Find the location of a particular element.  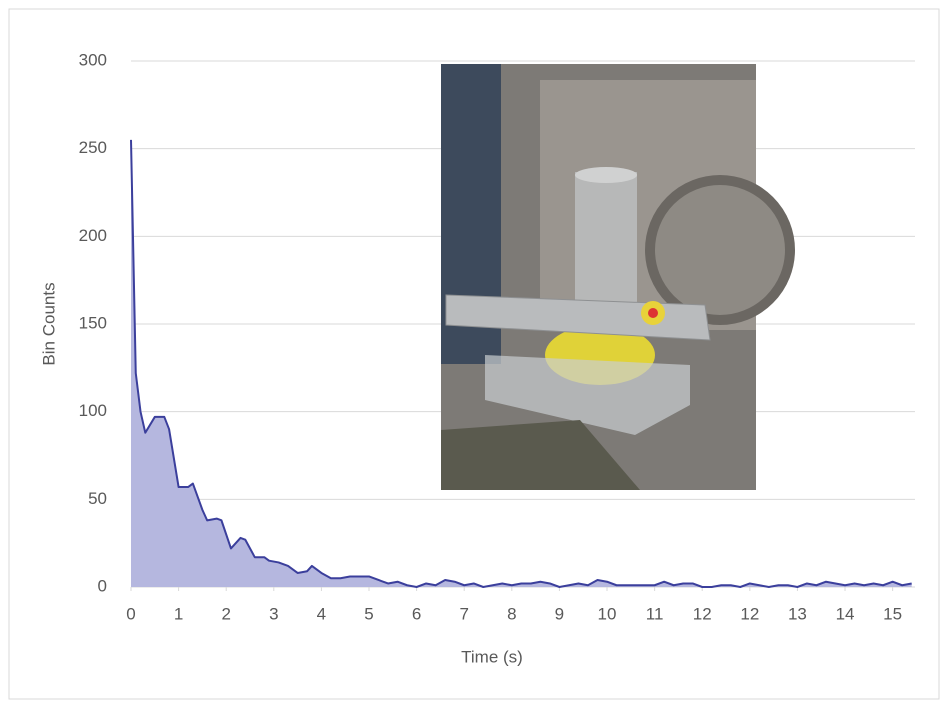

y-tick-label: 200 is located at coordinates (93, 235).